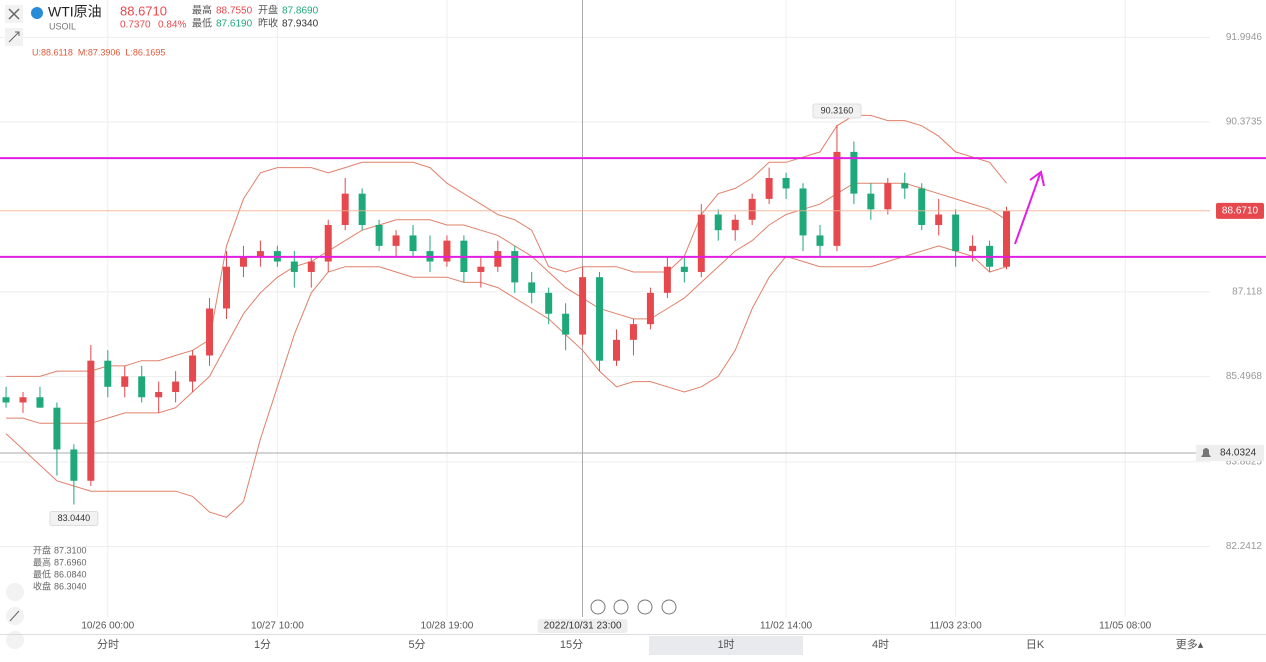  I want to click on y-tick-label: 82.2412, so click(1244, 546).